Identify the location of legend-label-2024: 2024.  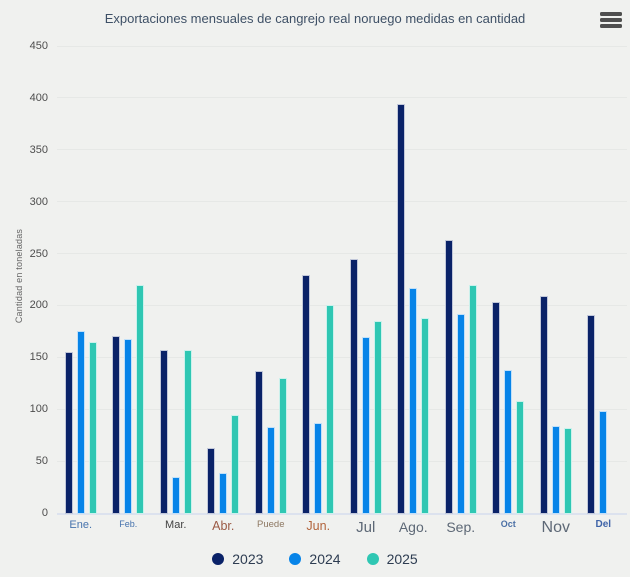
(325, 559).